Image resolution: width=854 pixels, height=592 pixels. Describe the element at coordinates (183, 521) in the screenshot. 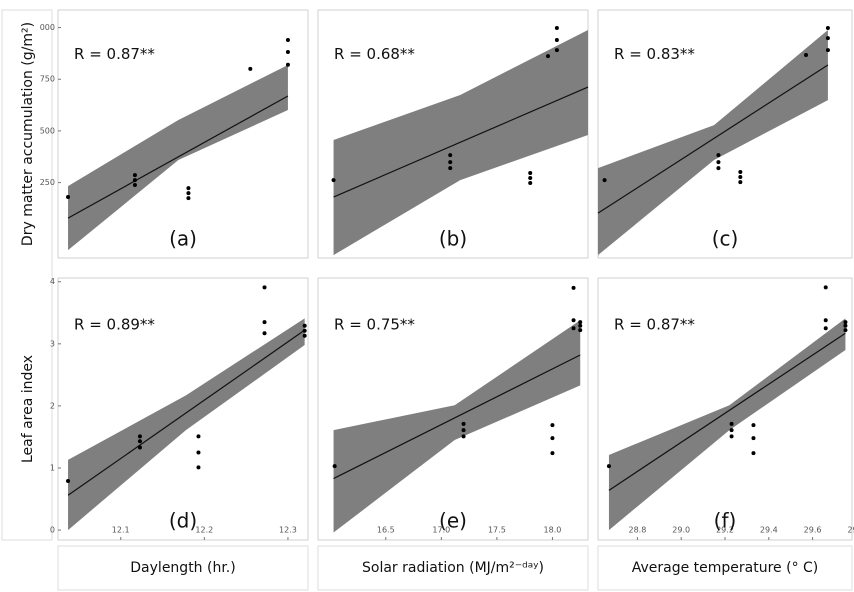

I see `panel-label: (d)` at that location.